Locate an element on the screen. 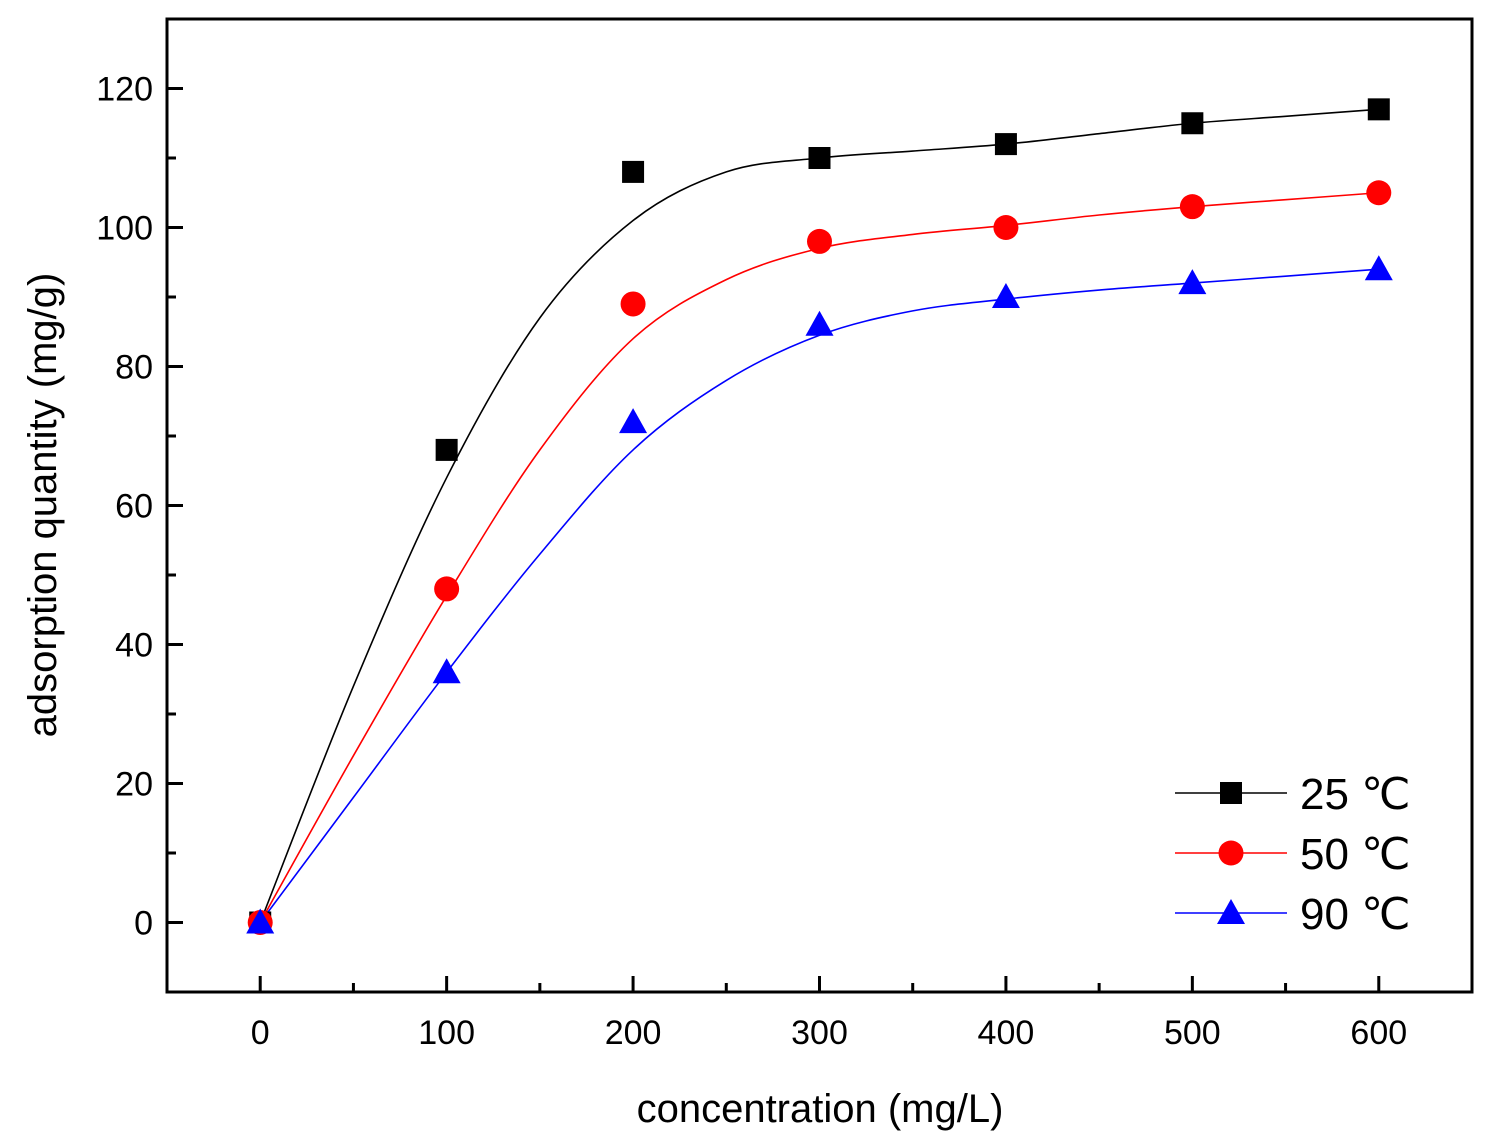 Image resolution: width=1500 pixels, height=1146 pixels. x-tick-label: 500 is located at coordinates (1192, 1033).